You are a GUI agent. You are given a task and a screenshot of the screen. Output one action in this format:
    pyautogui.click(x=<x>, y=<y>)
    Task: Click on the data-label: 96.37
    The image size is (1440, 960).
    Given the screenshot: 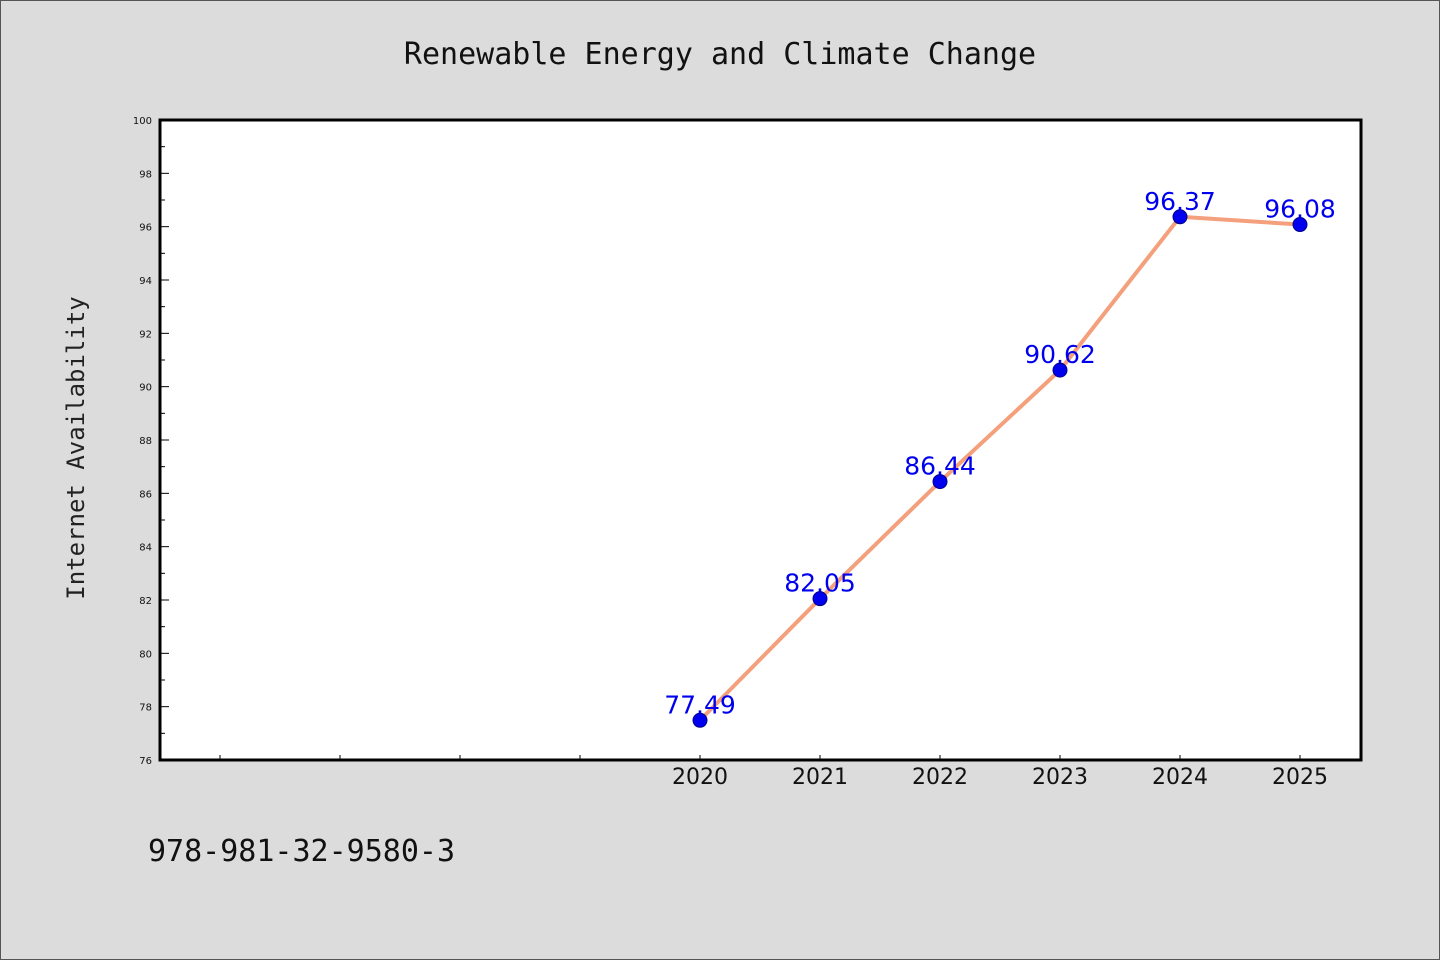 What is the action you would take?
    pyautogui.click(x=1180, y=201)
    